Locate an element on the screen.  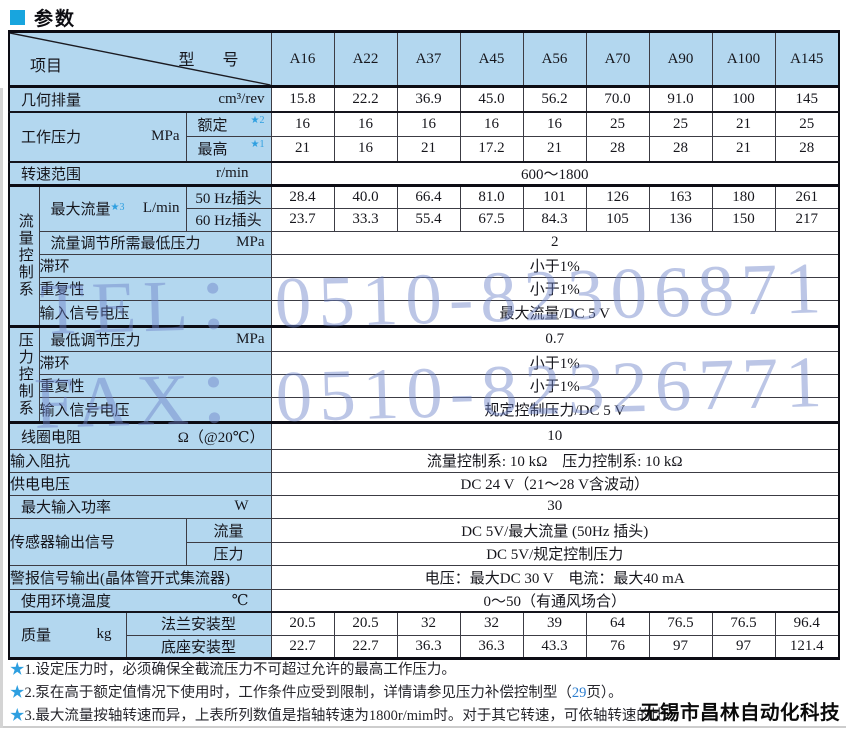
unit-label: ℃ is located at coordinates (240, 600).